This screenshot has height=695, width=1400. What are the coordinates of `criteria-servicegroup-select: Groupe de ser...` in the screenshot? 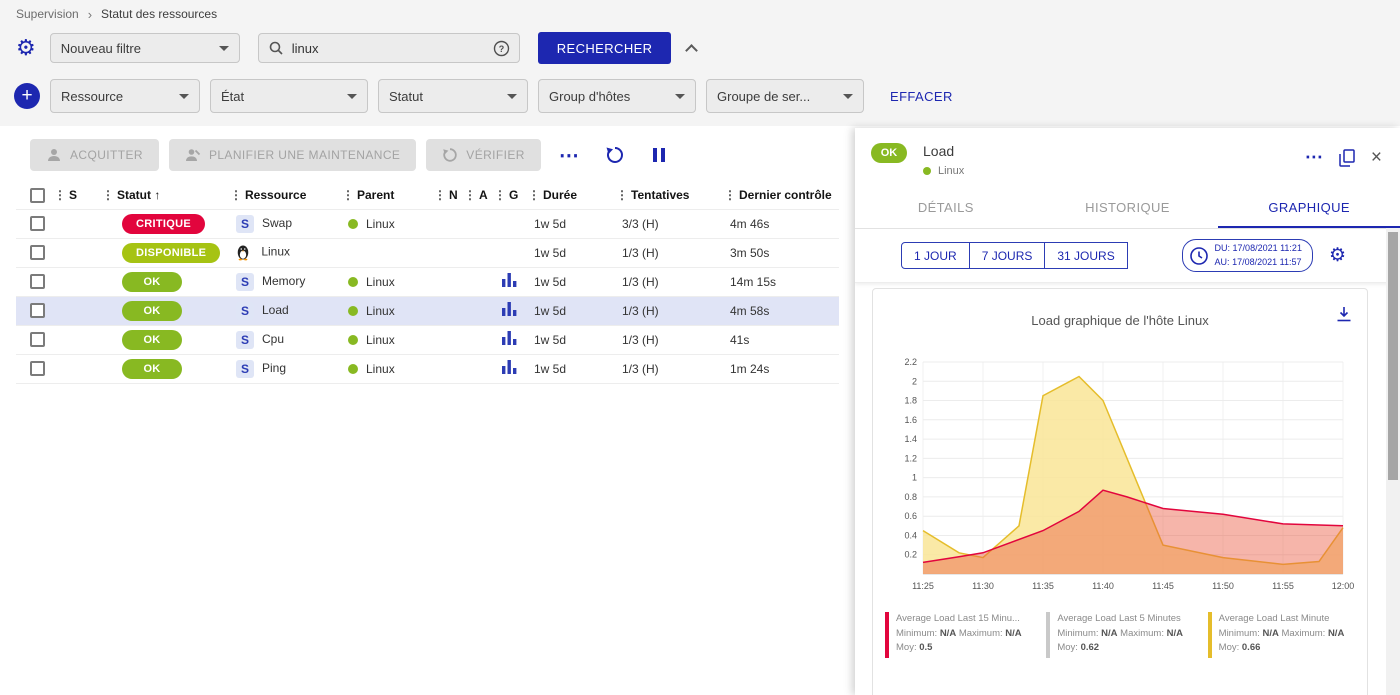 It's located at (785, 96).